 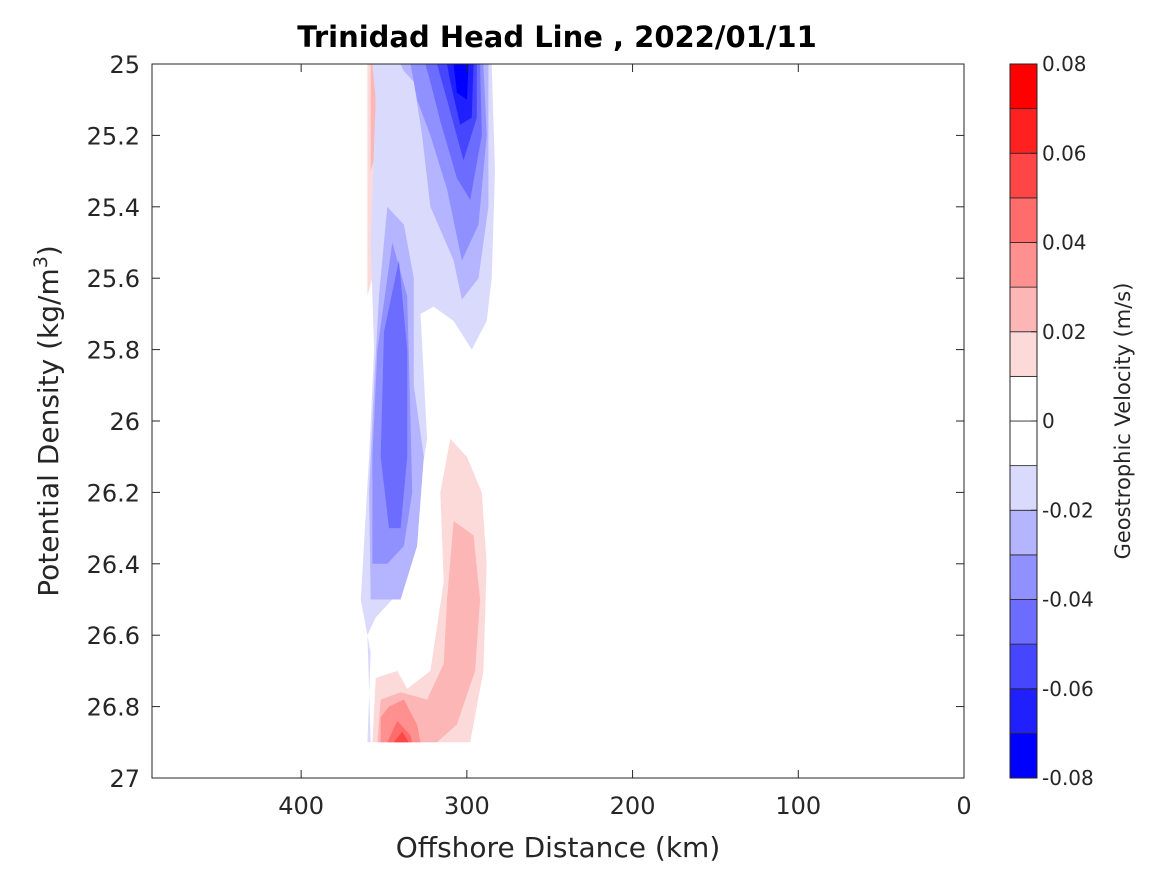 What do you see at coordinates (113, 493) in the screenshot?
I see `y-tick-label: 26.2` at bounding box center [113, 493].